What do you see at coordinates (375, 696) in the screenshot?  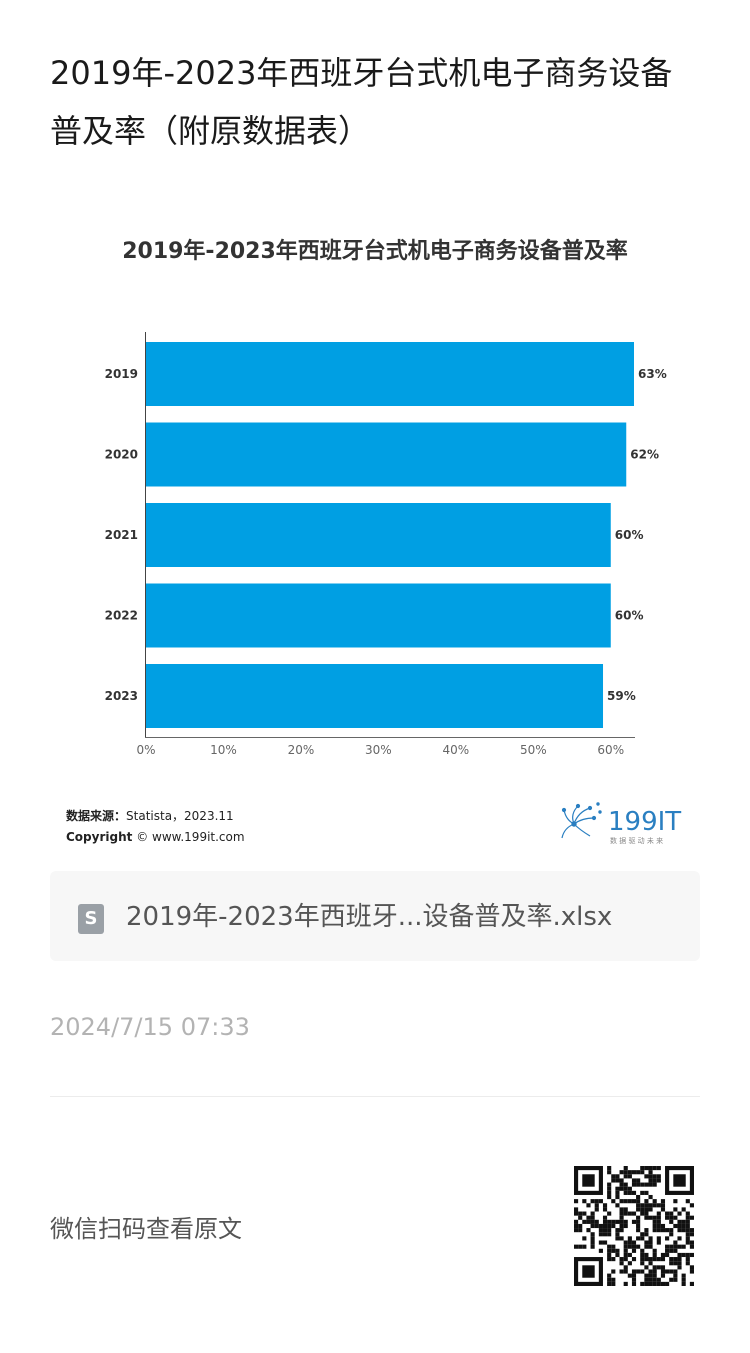 I see `bar-2023` at bounding box center [375, 696].